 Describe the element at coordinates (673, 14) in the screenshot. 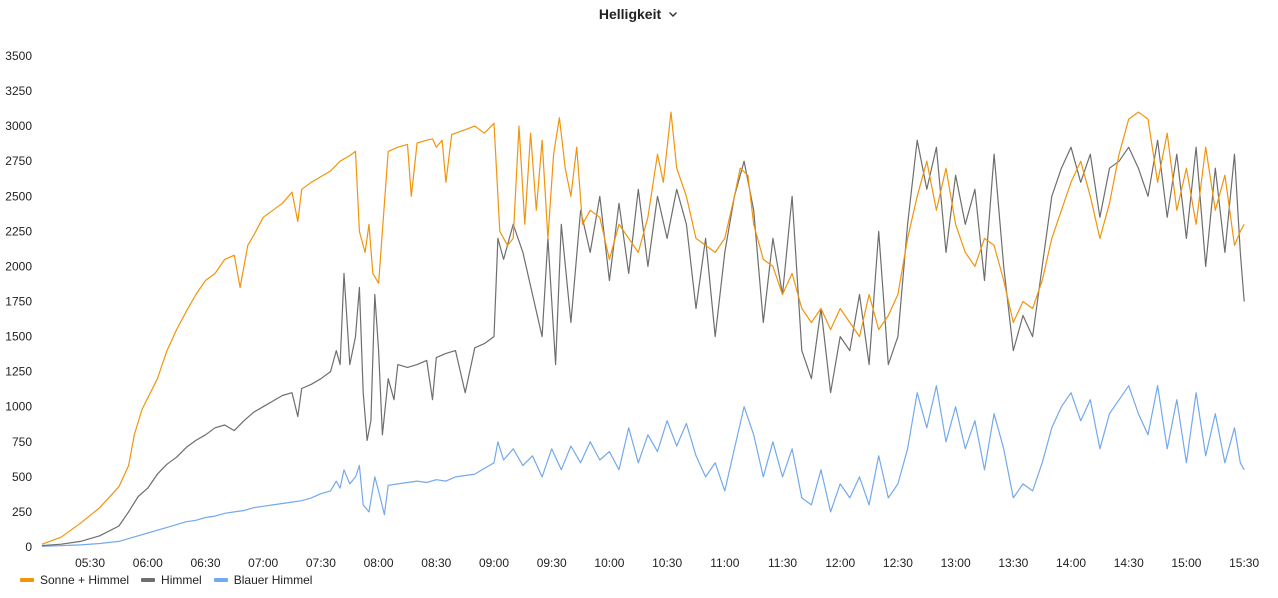

I see `chevron-down-icon` at that location.